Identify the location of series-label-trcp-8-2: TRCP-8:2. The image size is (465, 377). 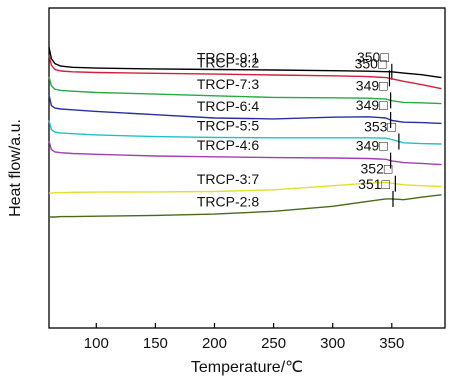
(228, 62).